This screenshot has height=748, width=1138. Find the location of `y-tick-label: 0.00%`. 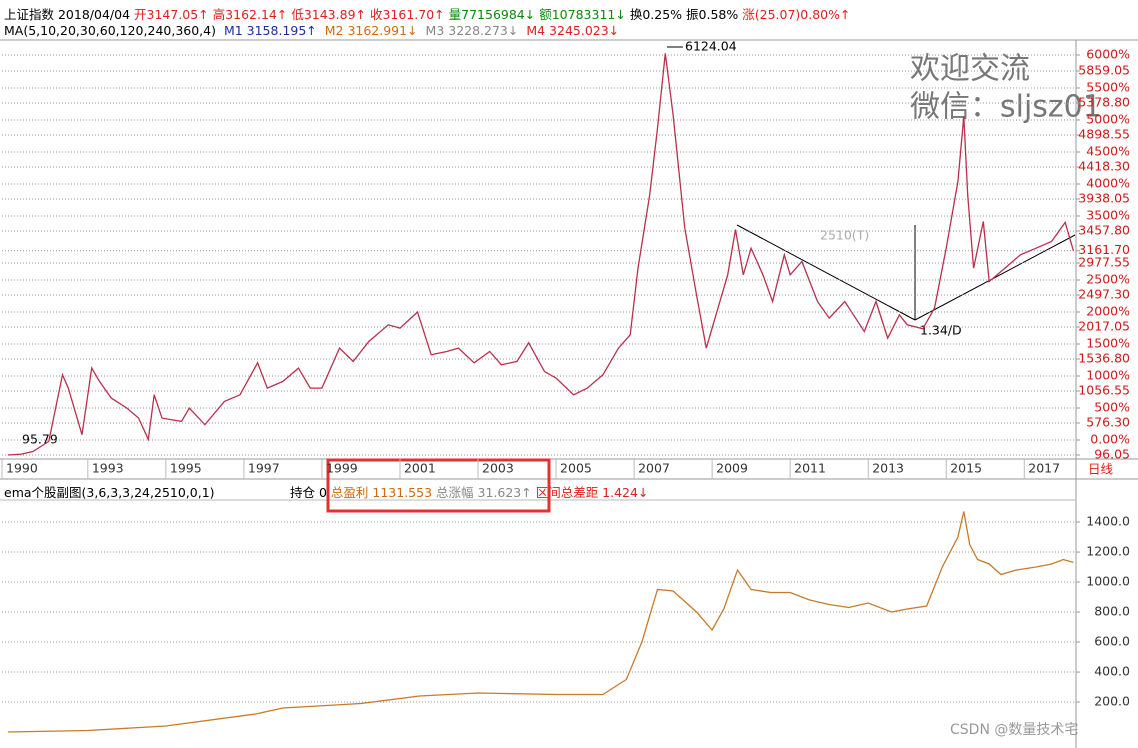

y-tick-label: 0.00% is located at coordinates (1110, 439).